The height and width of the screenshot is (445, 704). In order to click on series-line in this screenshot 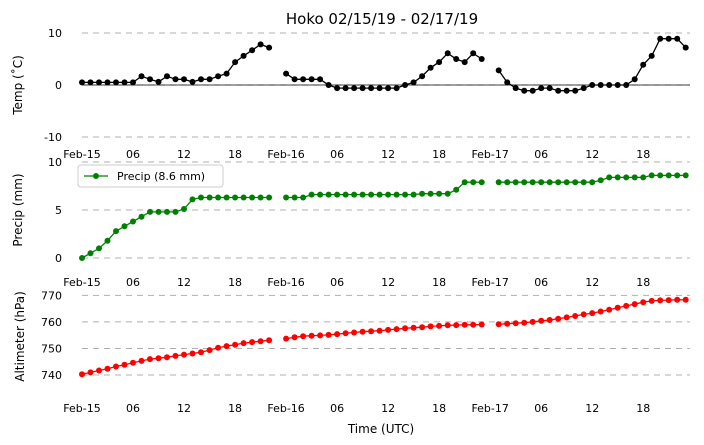, I will do `click(384, 65)`.